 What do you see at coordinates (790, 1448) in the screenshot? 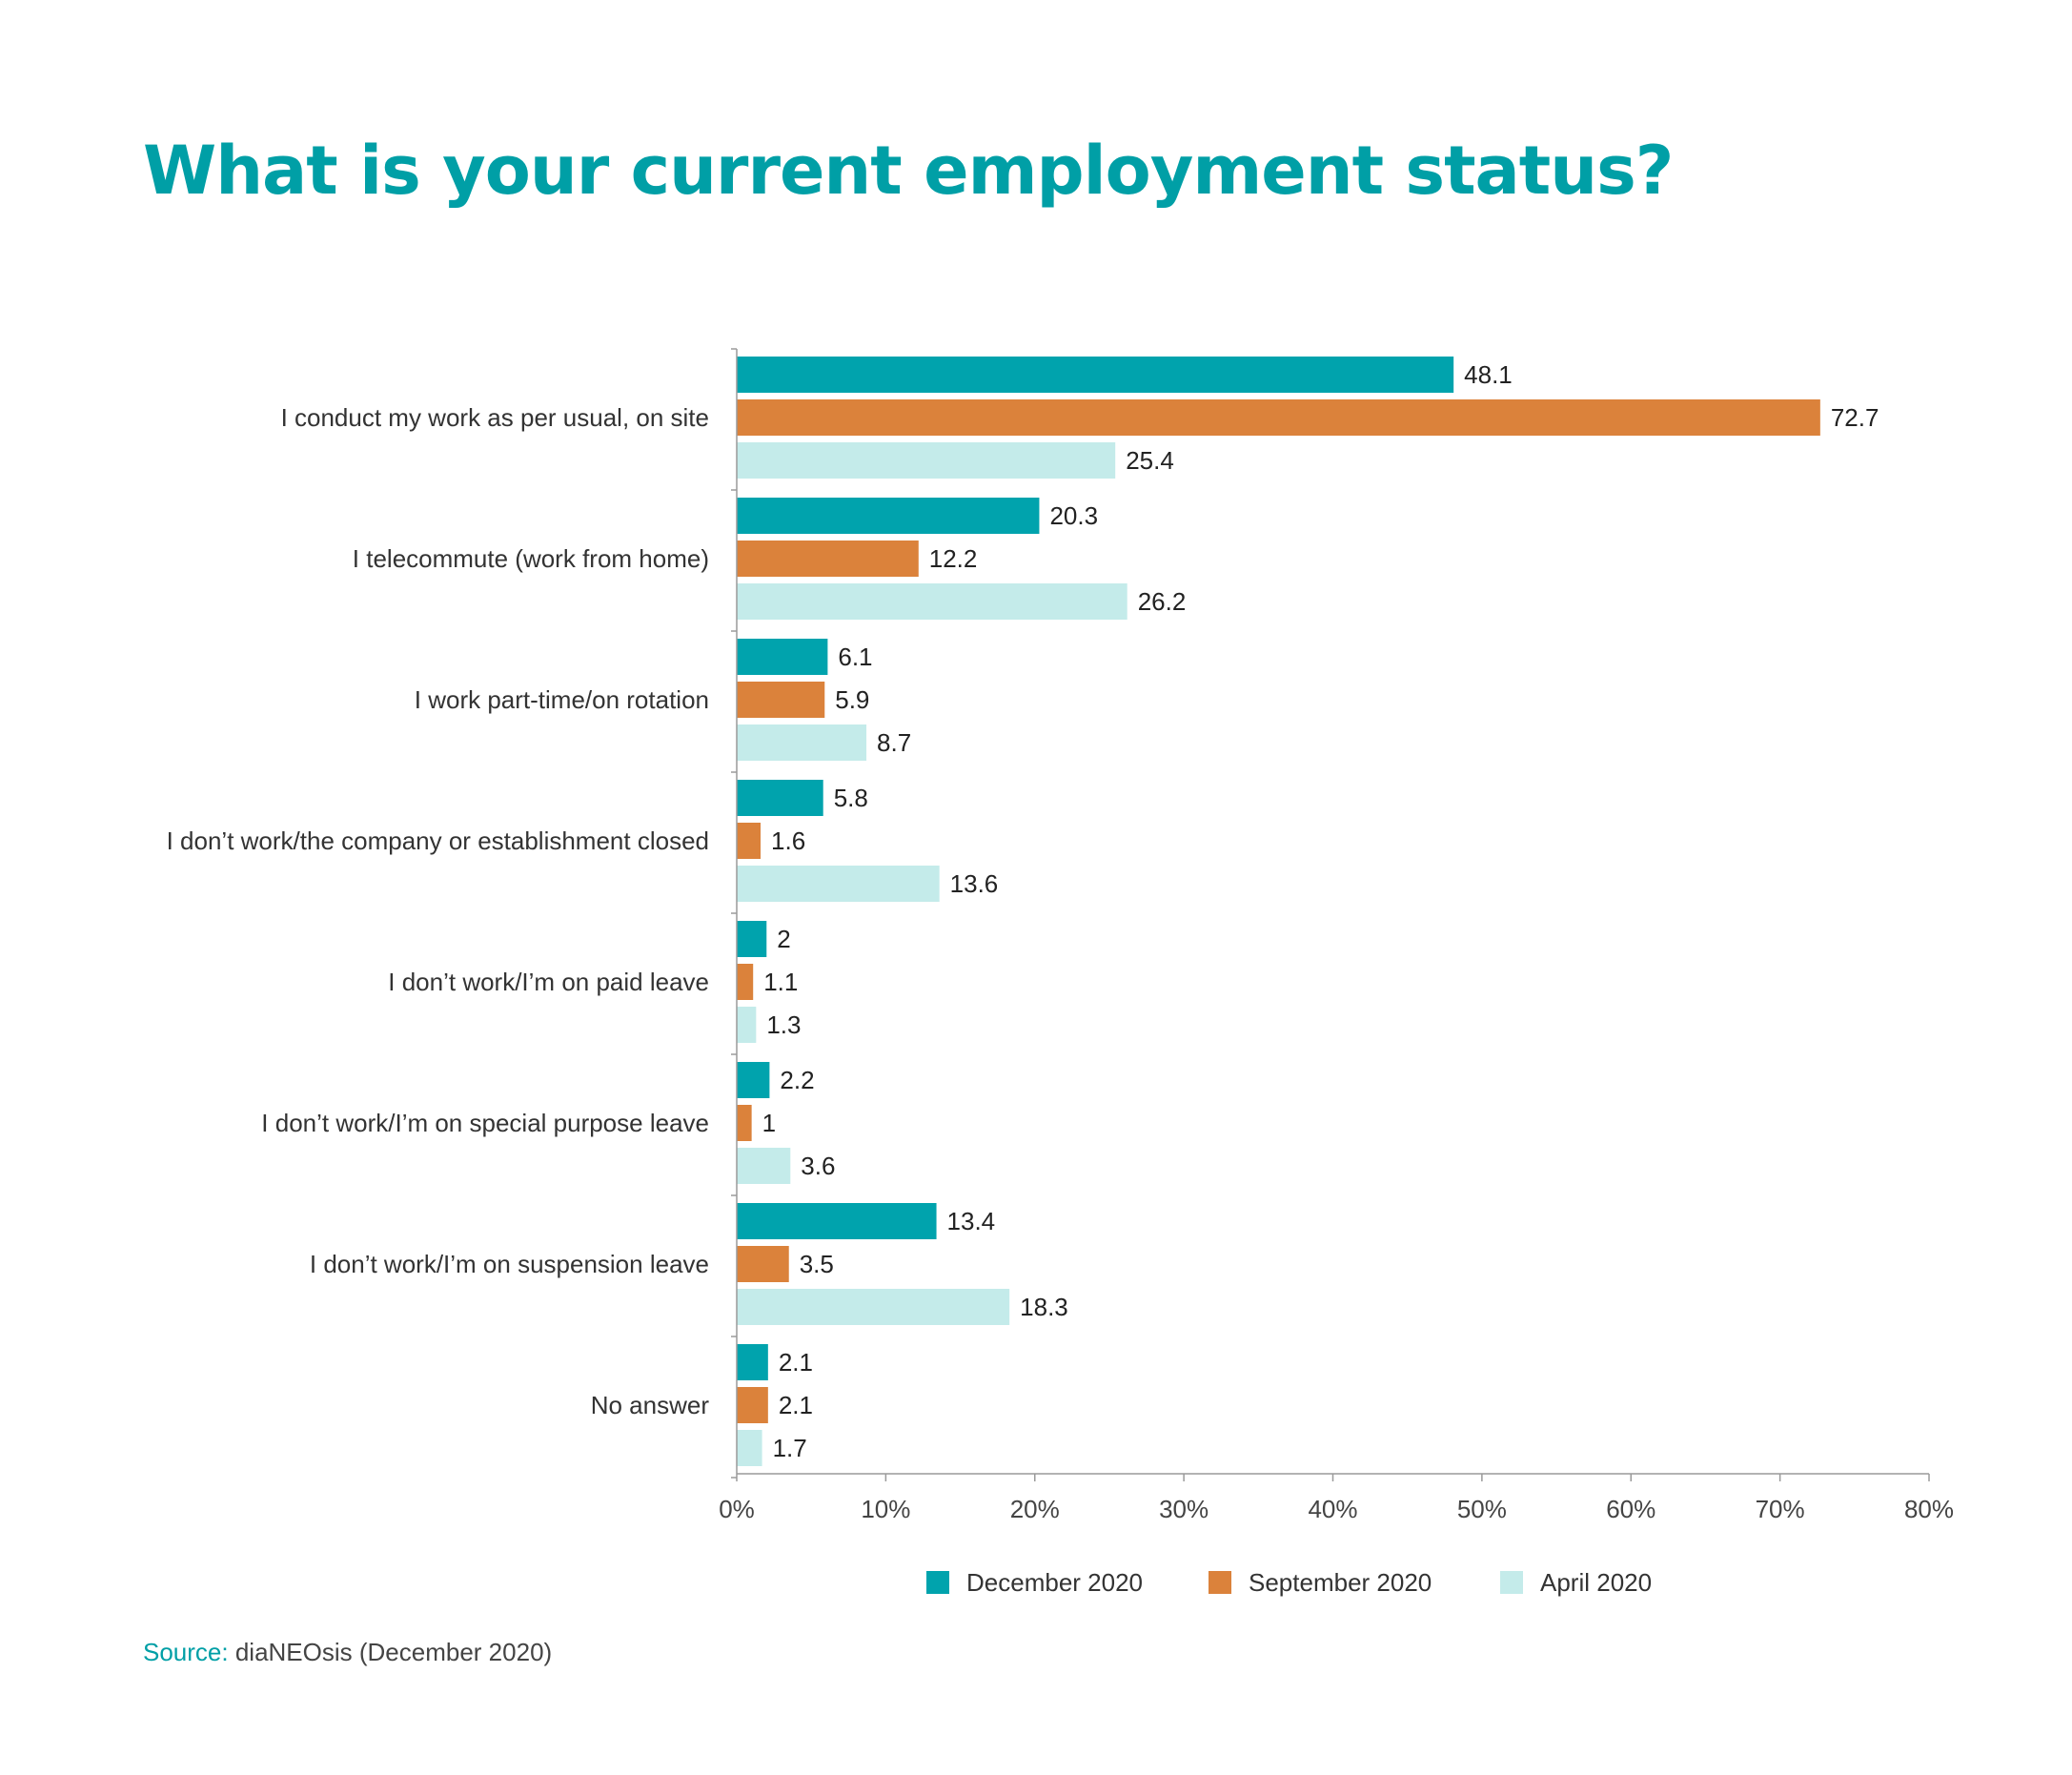
I see `data-label: 1.7` at bounding box center [790, 1448].